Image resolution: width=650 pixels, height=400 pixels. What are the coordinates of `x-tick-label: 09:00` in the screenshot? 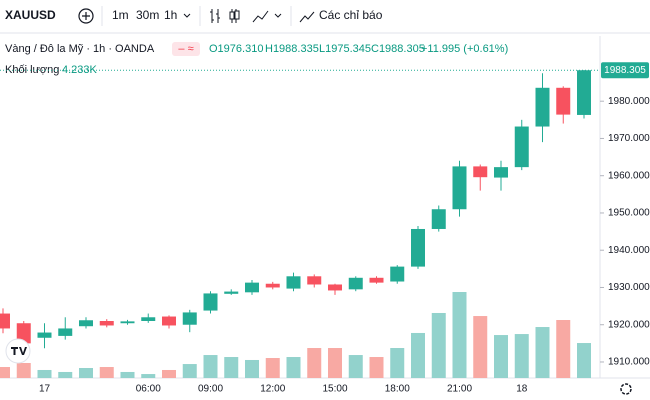 It's located at (210, 389).